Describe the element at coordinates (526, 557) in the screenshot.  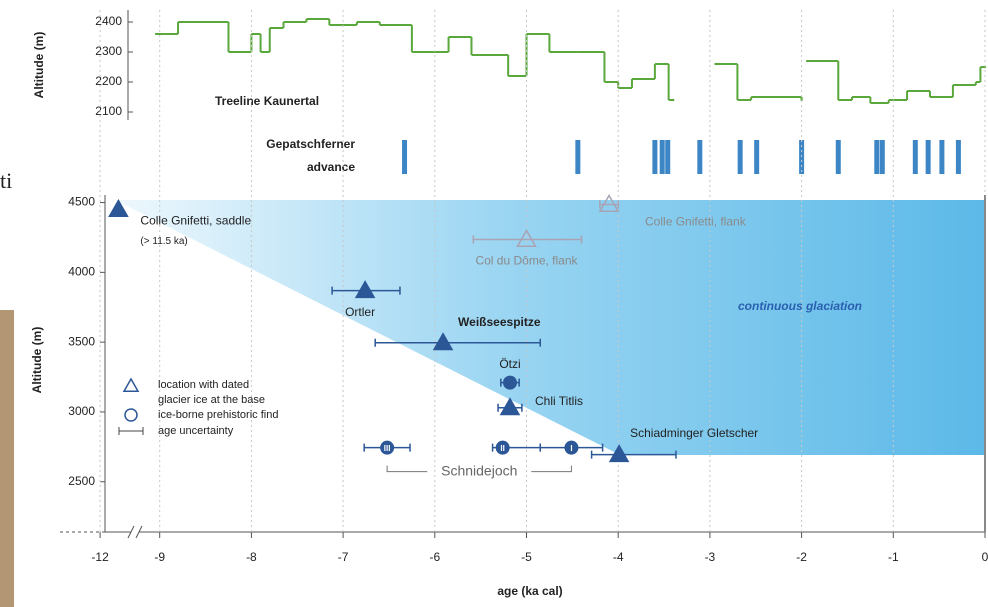
I see `x-tick-label: -5` at that location.